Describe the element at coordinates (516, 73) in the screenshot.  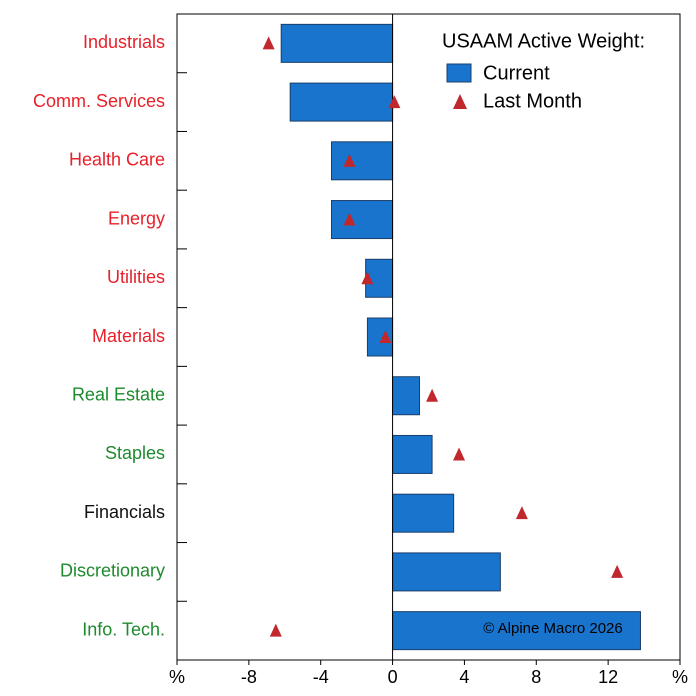
I see `legend-label: Current` at that location.